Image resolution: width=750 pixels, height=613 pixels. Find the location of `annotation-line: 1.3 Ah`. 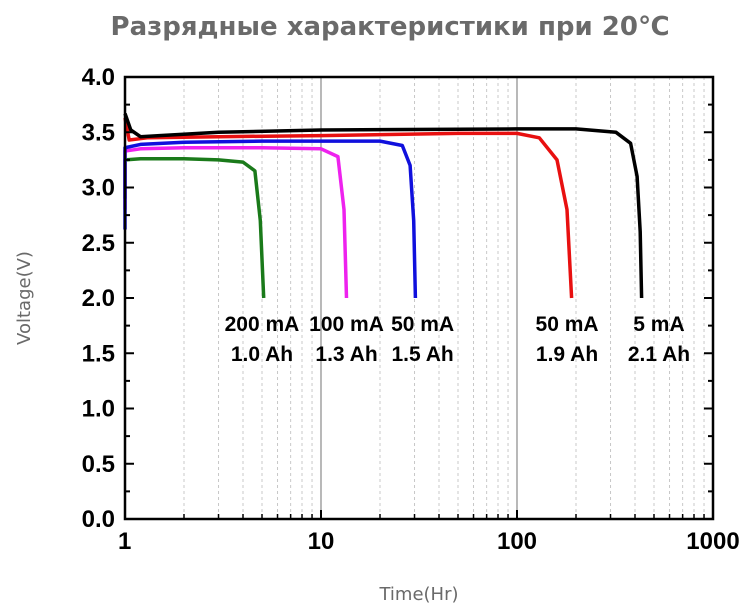

annotation-line: 1.3 Ah is located at coordinates (346, 354).